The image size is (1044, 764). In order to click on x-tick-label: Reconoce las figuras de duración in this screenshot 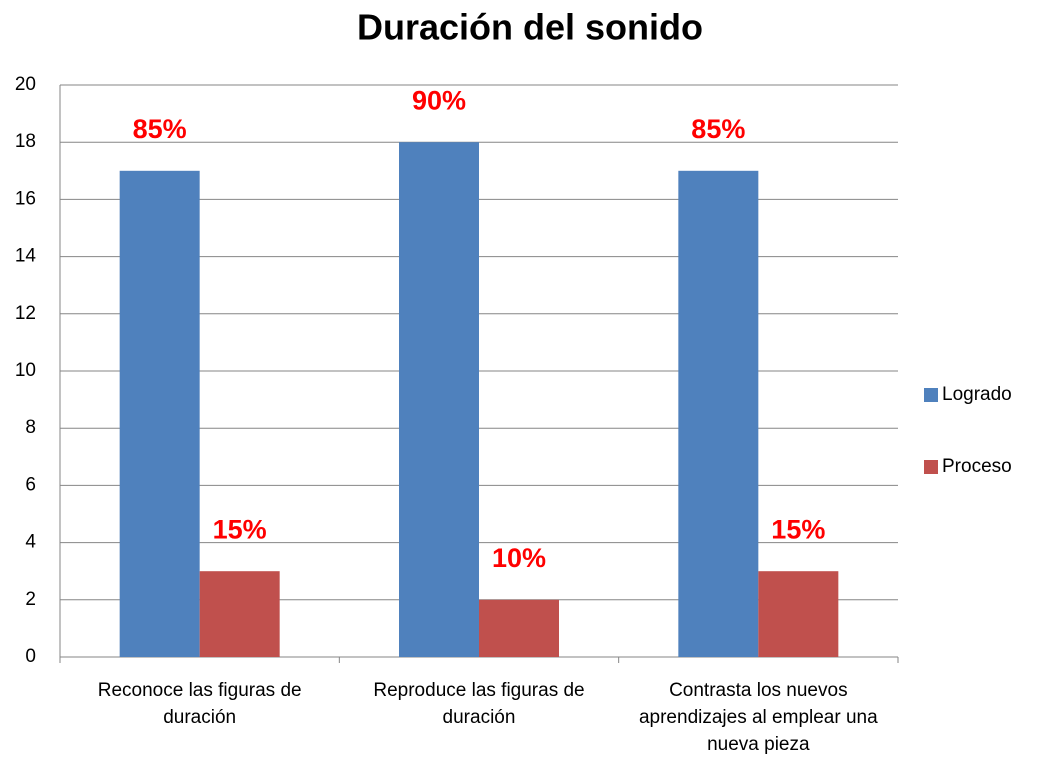, I will do `click(199, 704)`.